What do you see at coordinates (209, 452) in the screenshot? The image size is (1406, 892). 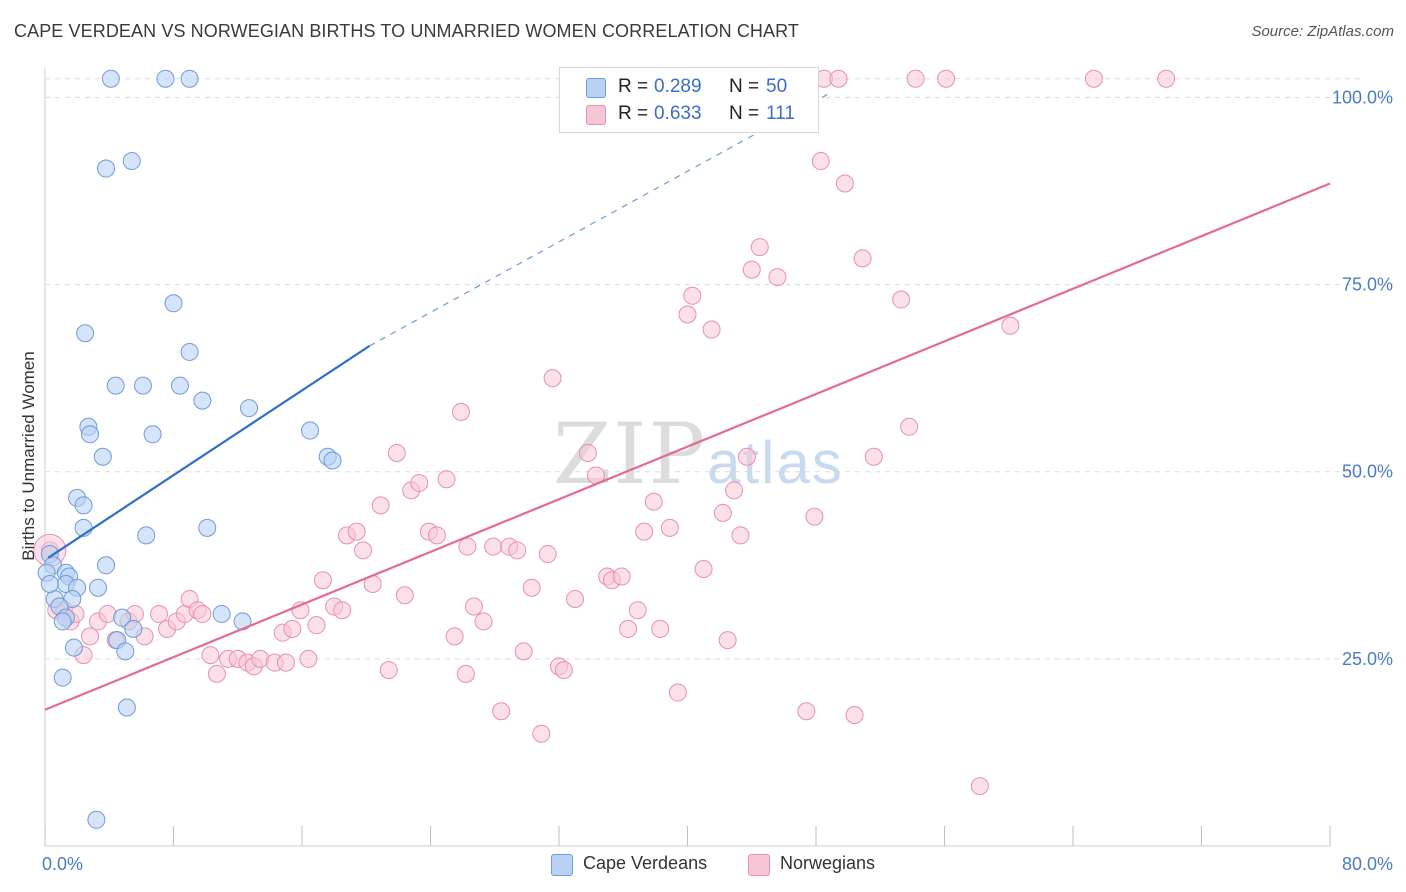 I see `cape-verdeans-trend-line` at bounding box center [209, 452].